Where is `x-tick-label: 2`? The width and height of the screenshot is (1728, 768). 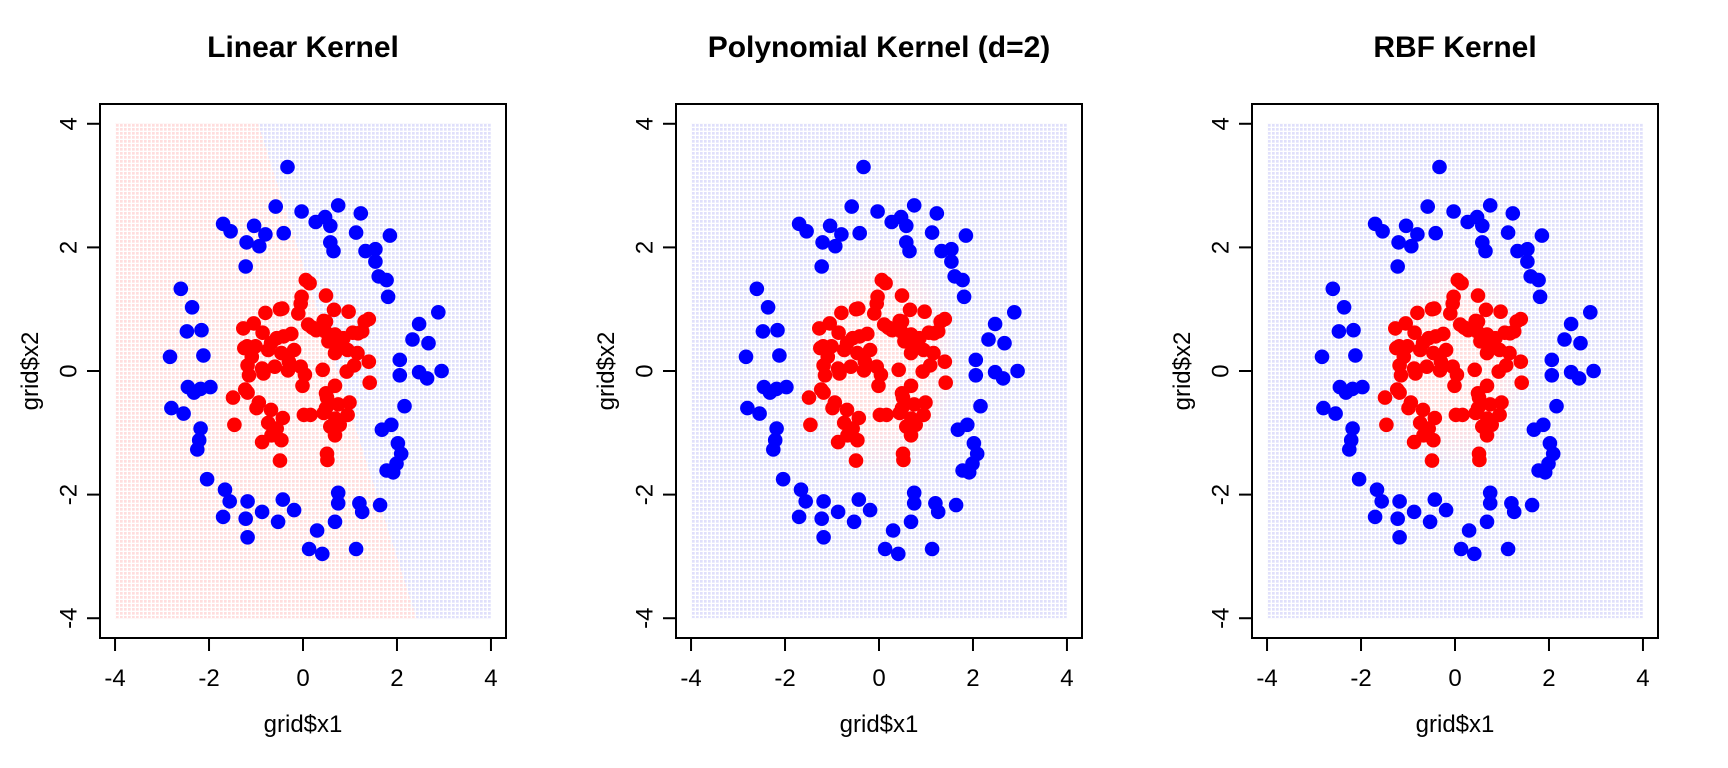
x-tick-label: 2 is located at coordinates (972, 678).